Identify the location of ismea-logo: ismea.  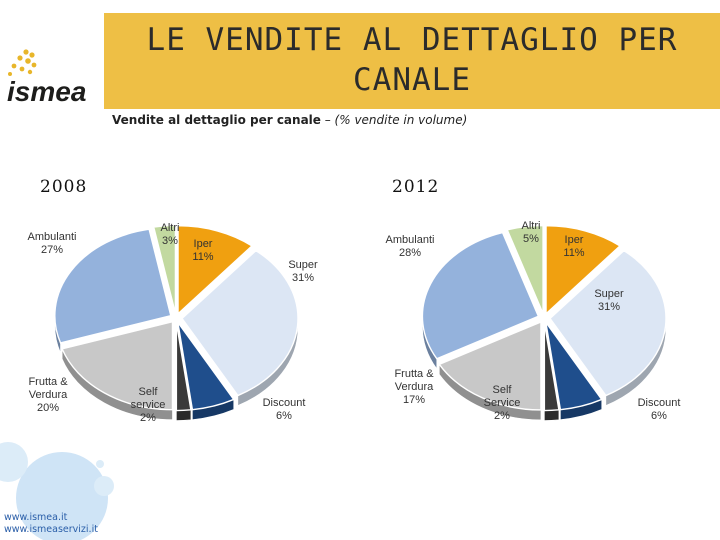
(46, 78).